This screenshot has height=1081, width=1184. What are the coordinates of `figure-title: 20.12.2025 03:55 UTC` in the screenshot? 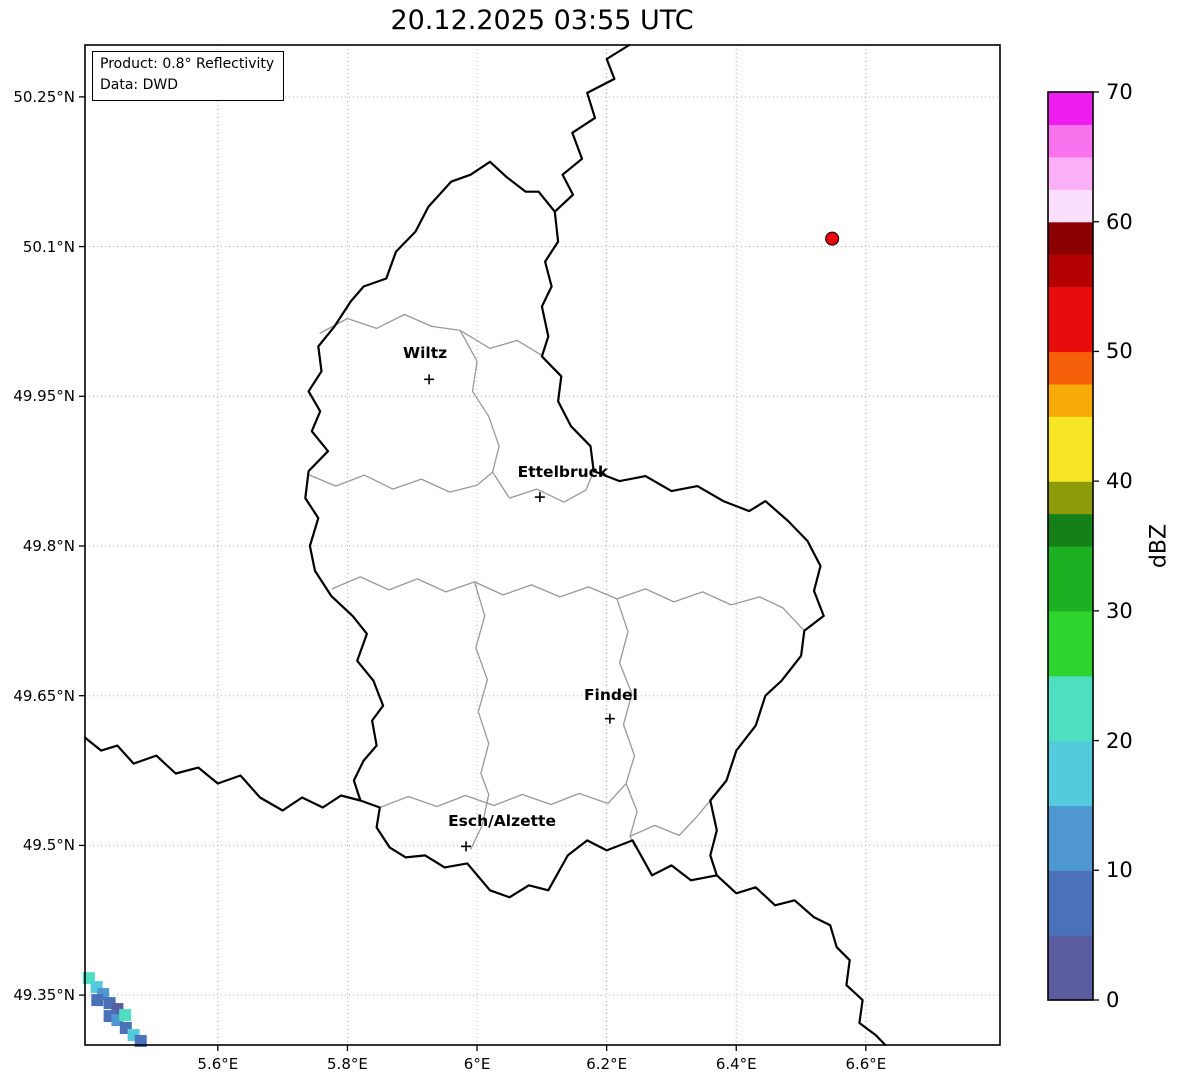 It's located at (542, 20).